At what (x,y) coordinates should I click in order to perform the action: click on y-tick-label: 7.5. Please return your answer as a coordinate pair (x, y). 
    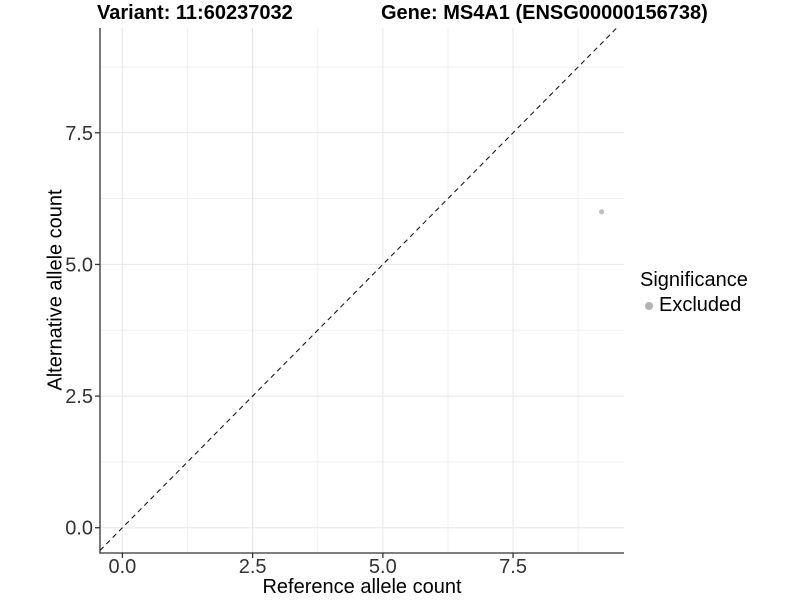
    Looking at the image, I should click on (79, 134).